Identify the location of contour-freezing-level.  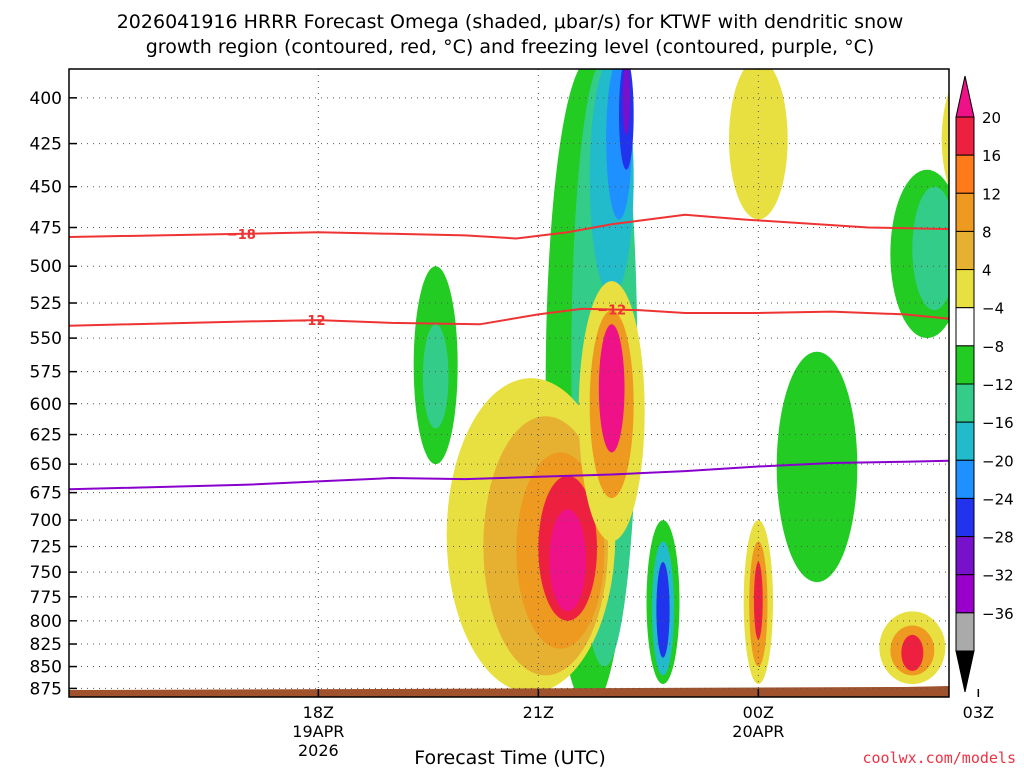
(509, 475).